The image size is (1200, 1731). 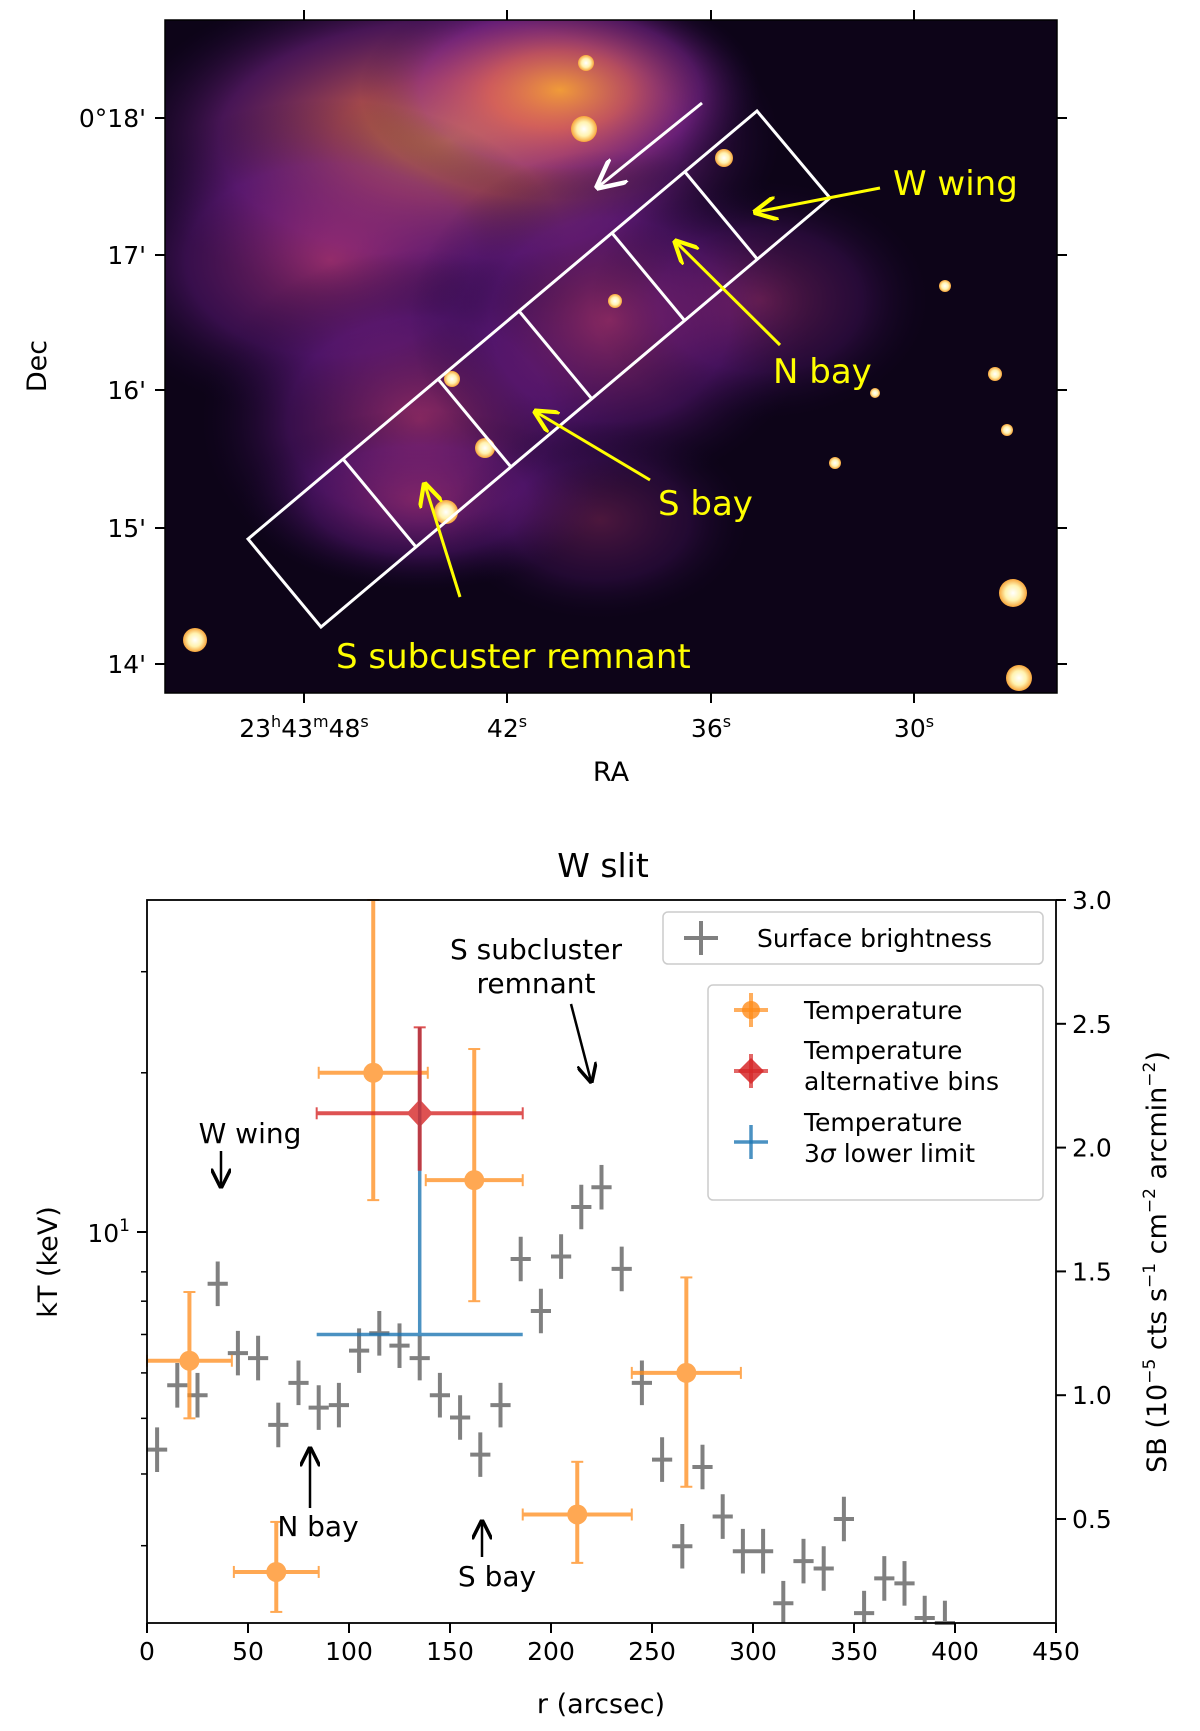 What do you see at coordinates (603, 865) in the screenshot?
I see `plot-title: W slit` at bounding box center [603, 865].